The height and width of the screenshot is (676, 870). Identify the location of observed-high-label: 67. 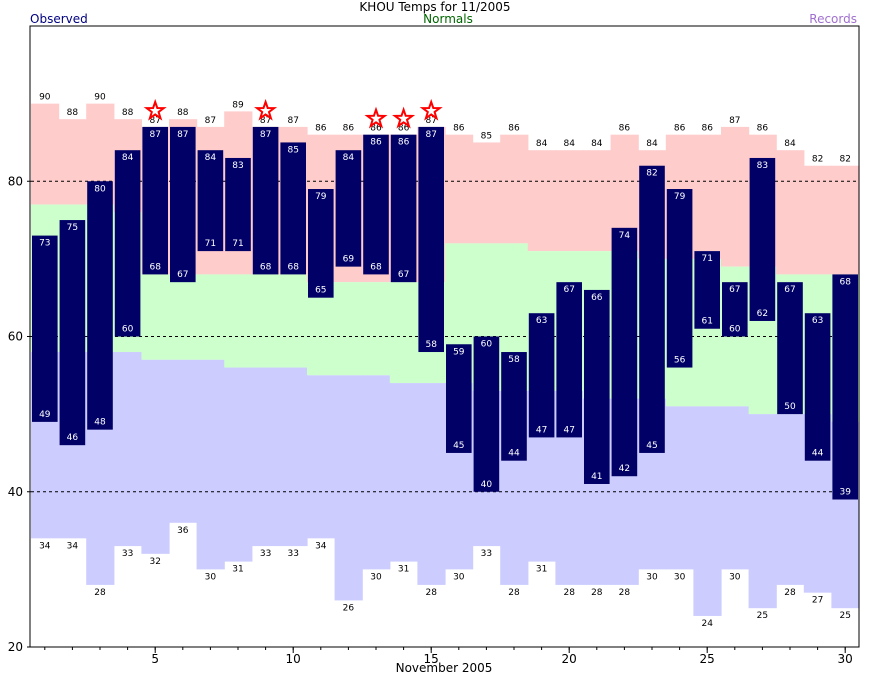
(734, 290).